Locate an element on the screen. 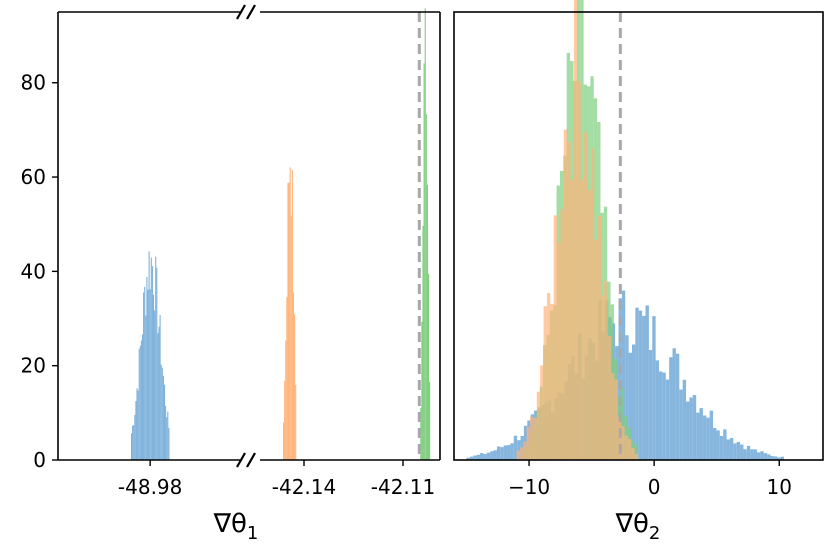  right-x-tick-label: 0 is located at coordinates (654, 487).